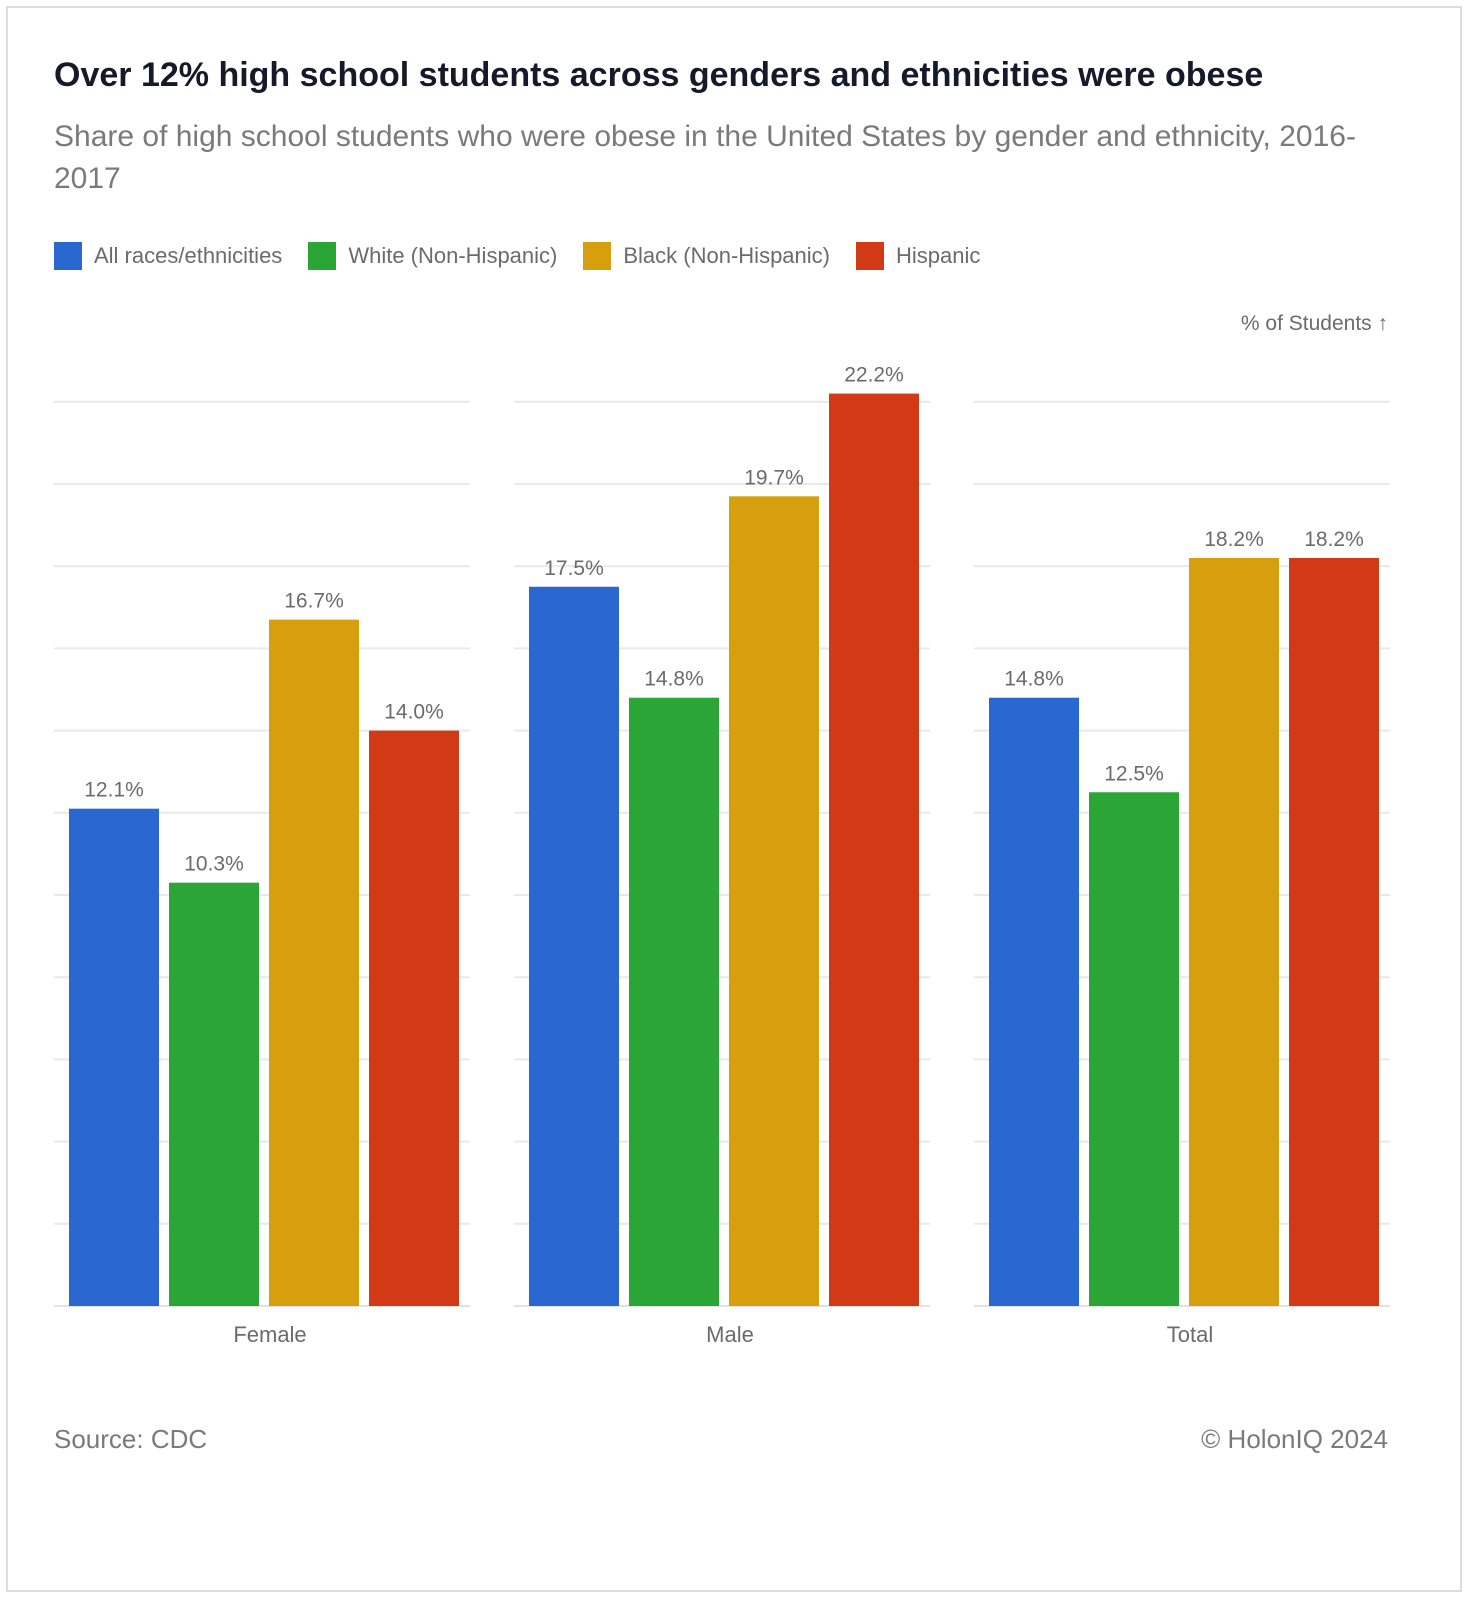 Image resolution: width=1470 pixels, height=1600 pixels. I want to click on data-label: 10.3%, so click(214, 864).